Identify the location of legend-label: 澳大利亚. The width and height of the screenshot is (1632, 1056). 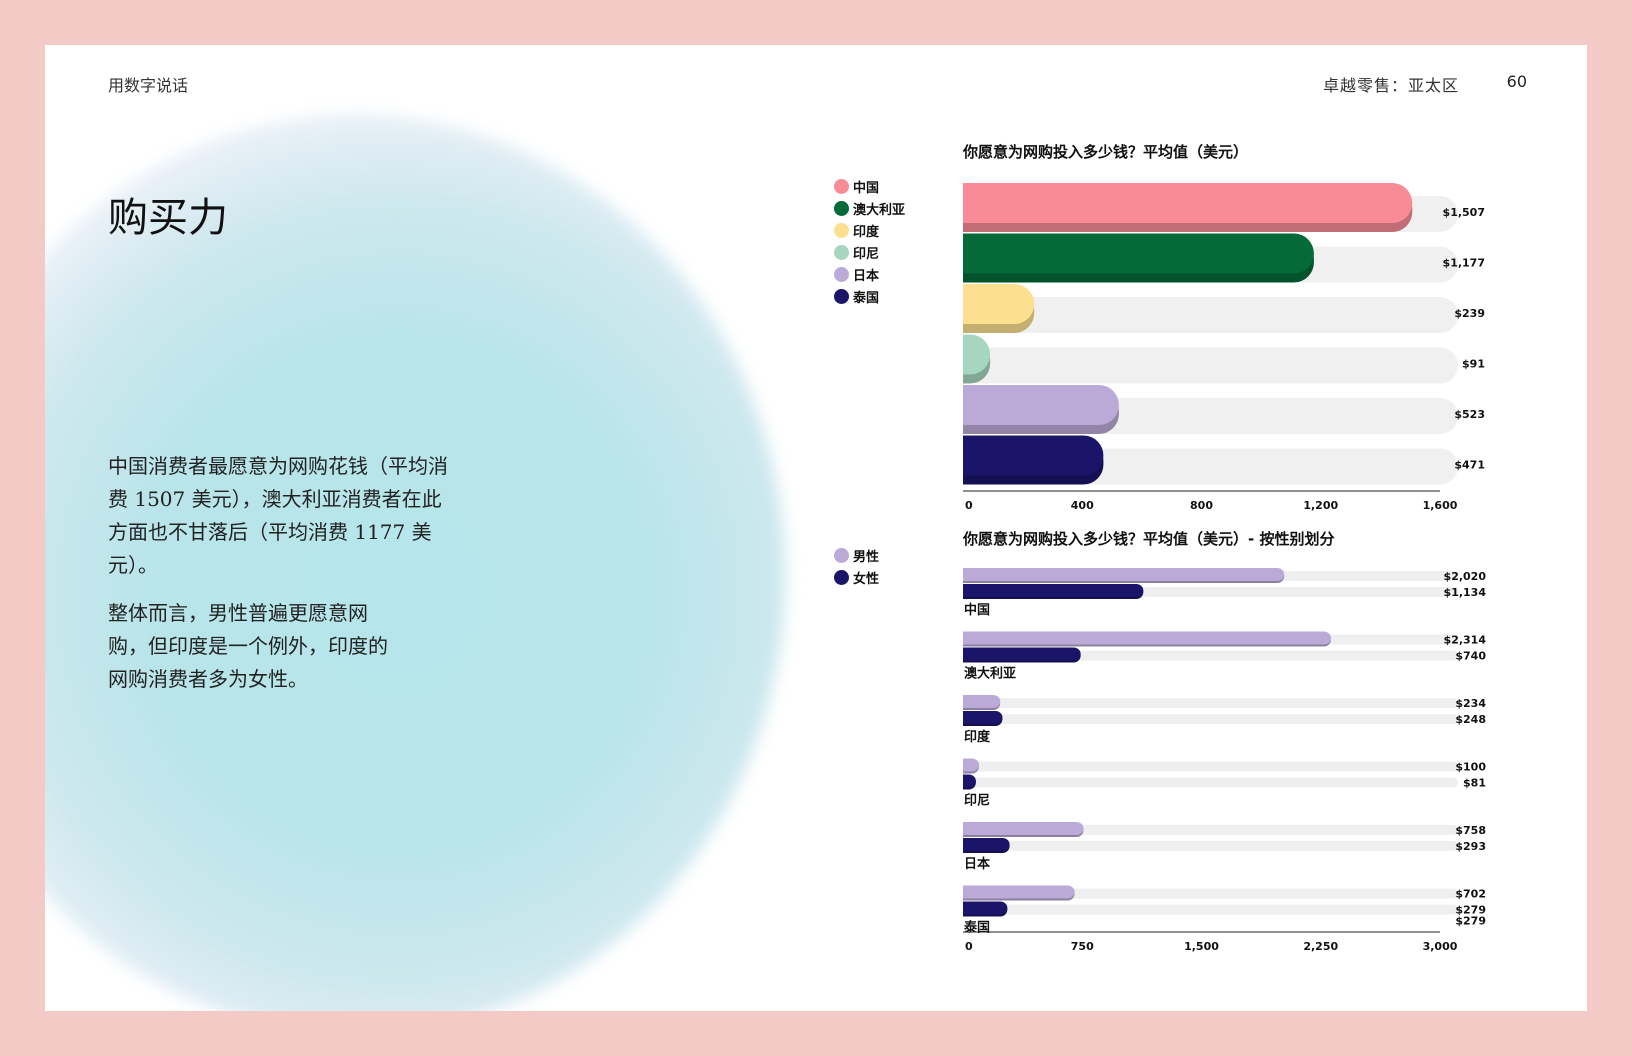
(879, 210).